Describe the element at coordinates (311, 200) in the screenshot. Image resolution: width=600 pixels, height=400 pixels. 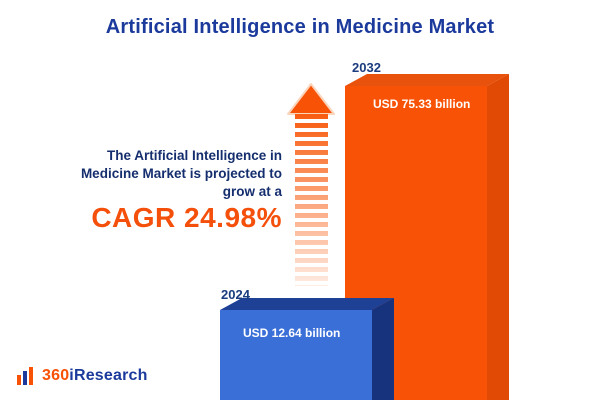
I see `growth-arrow-stripes` at that location.